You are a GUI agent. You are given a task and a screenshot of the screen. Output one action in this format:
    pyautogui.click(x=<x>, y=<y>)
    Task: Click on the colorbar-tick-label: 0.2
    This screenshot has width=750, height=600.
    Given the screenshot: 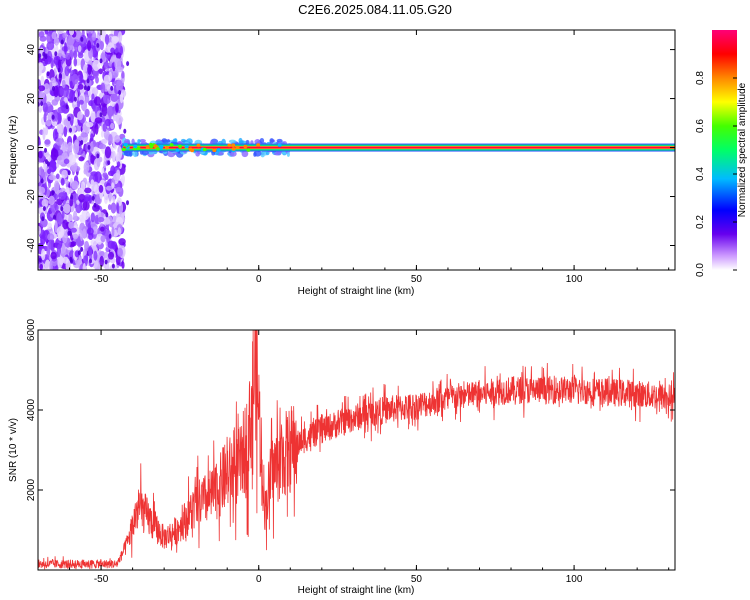 What is the action you would take?
    pyautogui.click(x=700, y=222)
    